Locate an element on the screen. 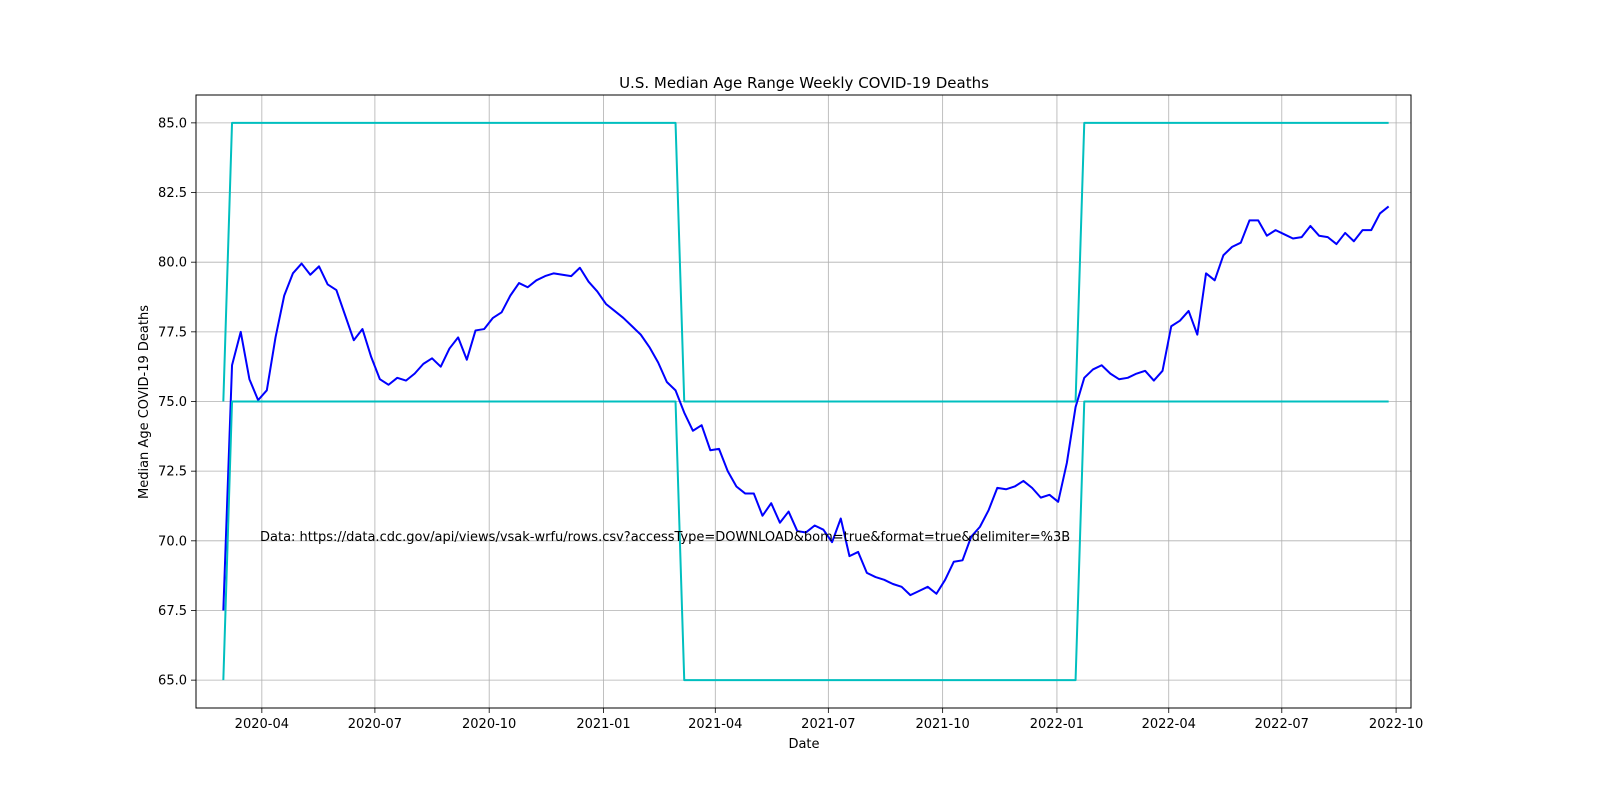 This screenshot has width=1600, height=811. y-tick-label: 82.5 is located at coordinates (172, 193).